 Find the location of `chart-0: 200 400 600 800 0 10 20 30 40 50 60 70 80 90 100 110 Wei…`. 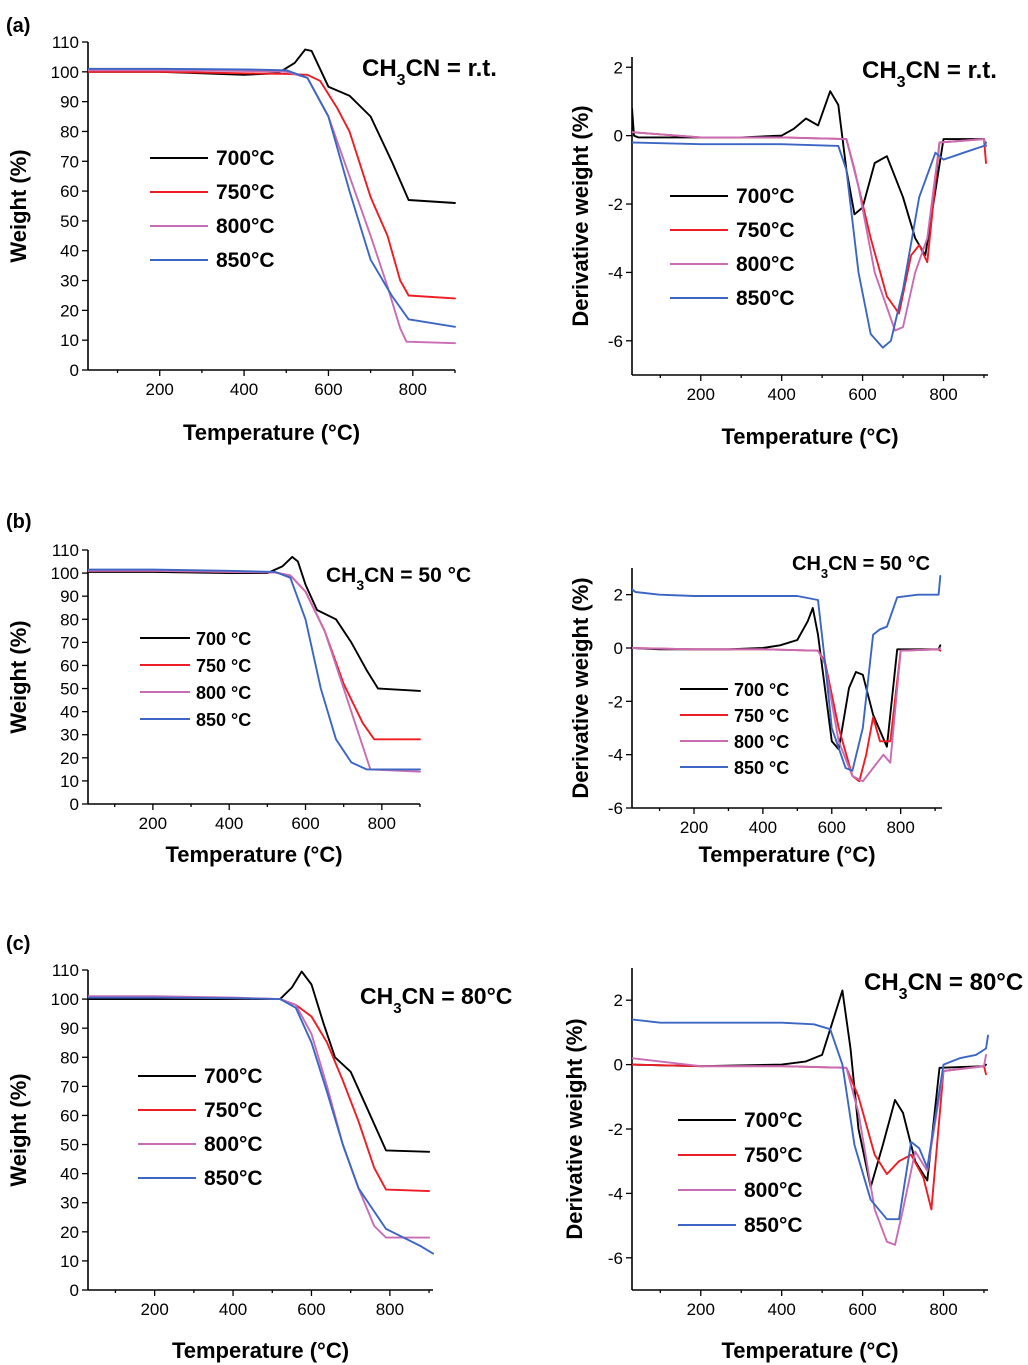

chart-0: 200 400 600 800 0 10 20 30 40 50 60 70 80 90 100 110 Wei… is located at coordinates (251, 239).